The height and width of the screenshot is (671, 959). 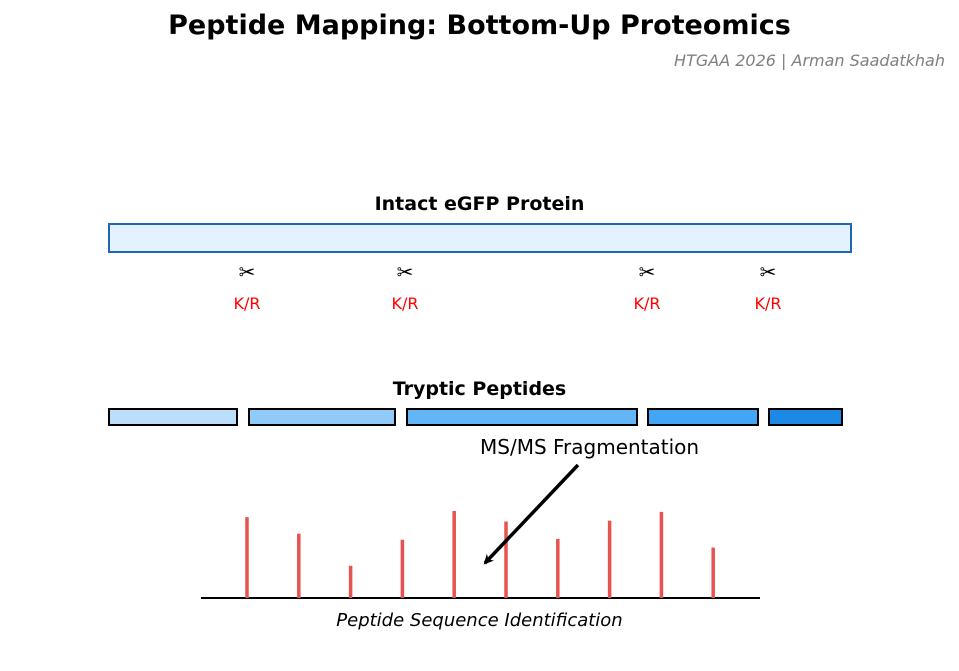 What do you see at coordinates (479, 25) in the screenshot?
I see `diagram-title: Peptide Mapping: Bottom-Up Proteomics` at bounding box center [479, 25].